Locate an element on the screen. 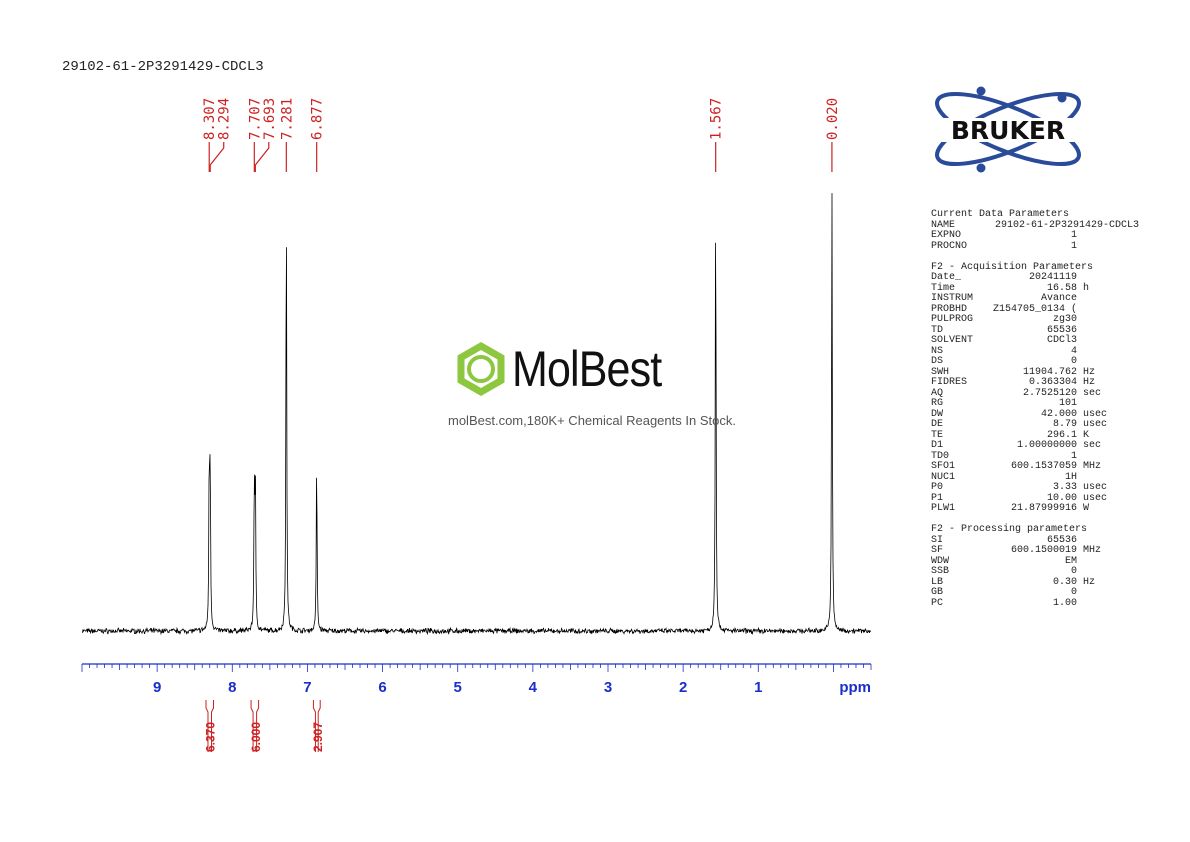 This screenshot has height=842, width=1190. peak-label: 1.567 is located at coordinates (717, 119).